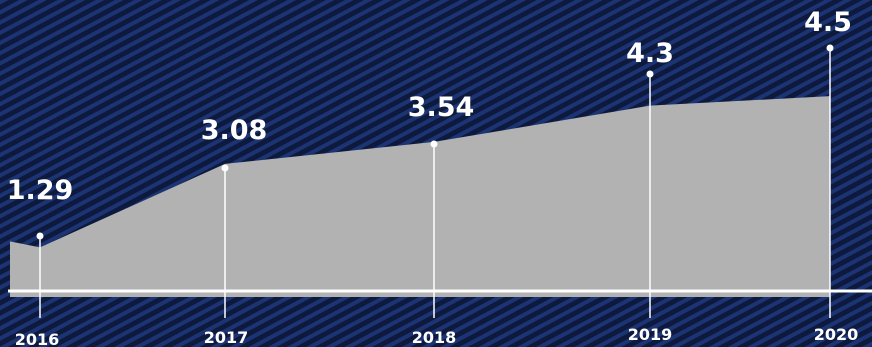 This screenshot has width=872, height=347. Describe the element at coordinates (650, 74) in the screenshot. I see `data-point-2019` at that location.